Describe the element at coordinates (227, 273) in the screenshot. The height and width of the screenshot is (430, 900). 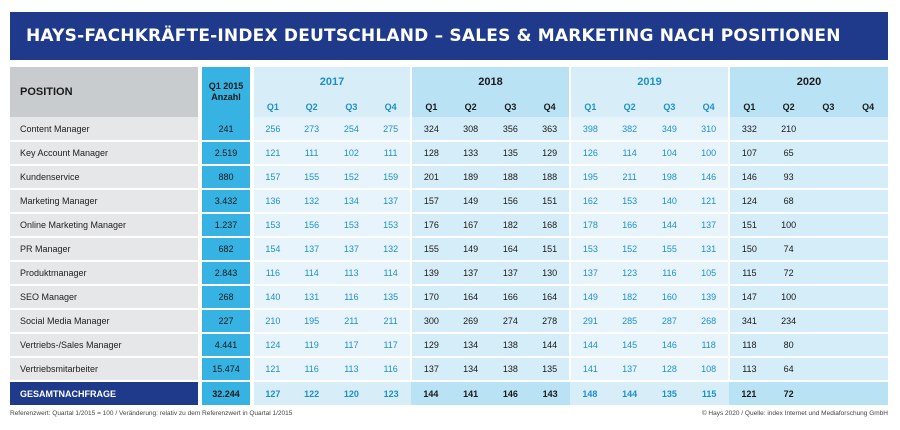
I see `anzahl-cell: 2.843` at that location.